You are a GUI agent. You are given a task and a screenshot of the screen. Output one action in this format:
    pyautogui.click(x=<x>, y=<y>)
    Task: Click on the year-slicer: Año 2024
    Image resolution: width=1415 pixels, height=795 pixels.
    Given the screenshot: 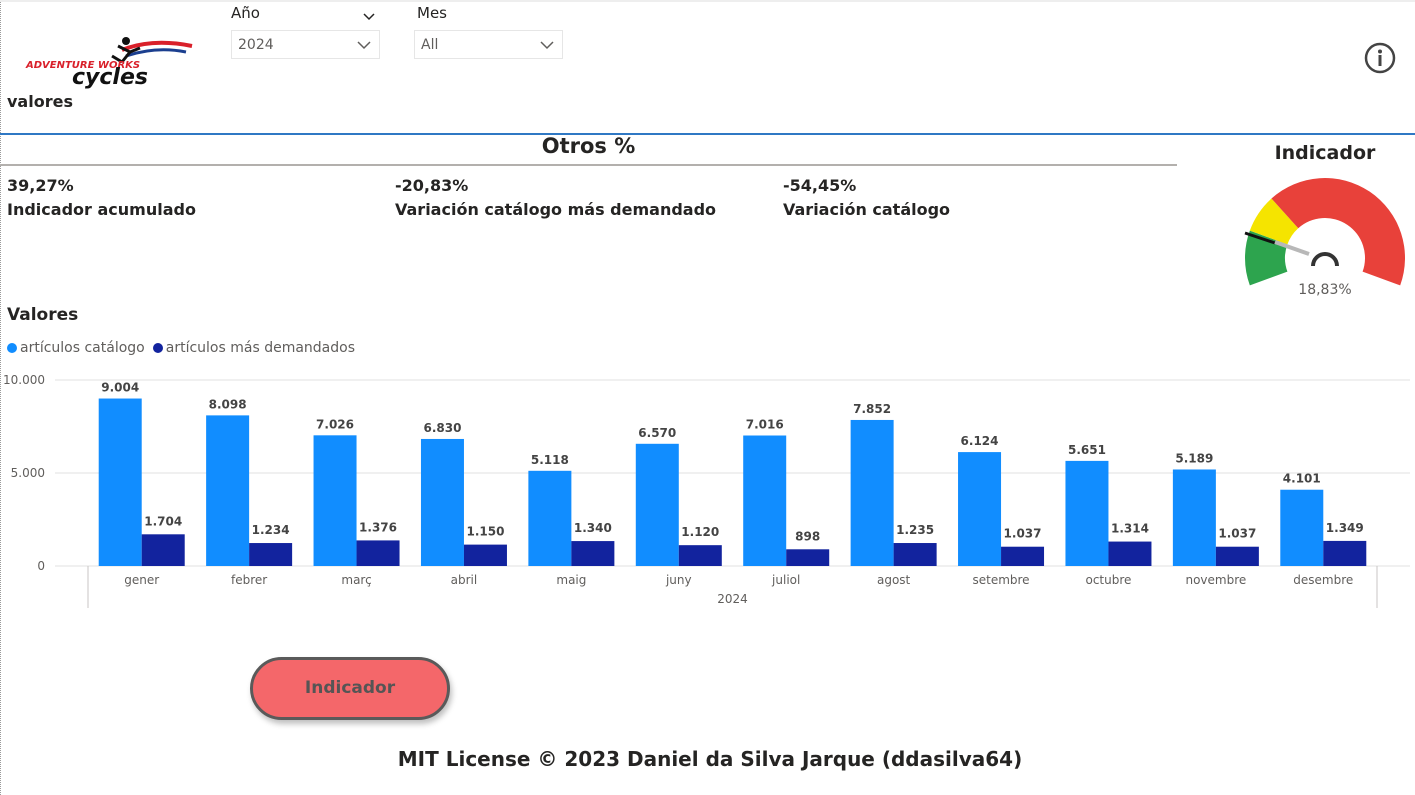 What is the action you would take?
    pyautogui.click(x=306, y=33)
    